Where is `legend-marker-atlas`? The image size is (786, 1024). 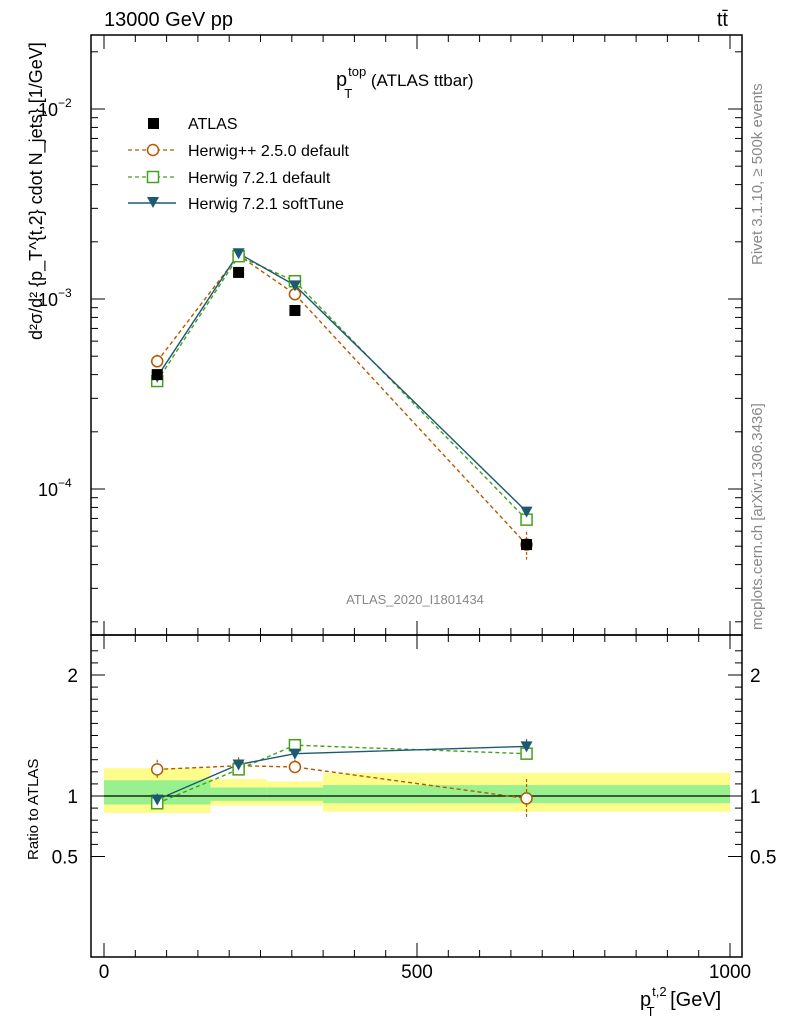 legend-marker-atlas is located at coordinates (153, 123).